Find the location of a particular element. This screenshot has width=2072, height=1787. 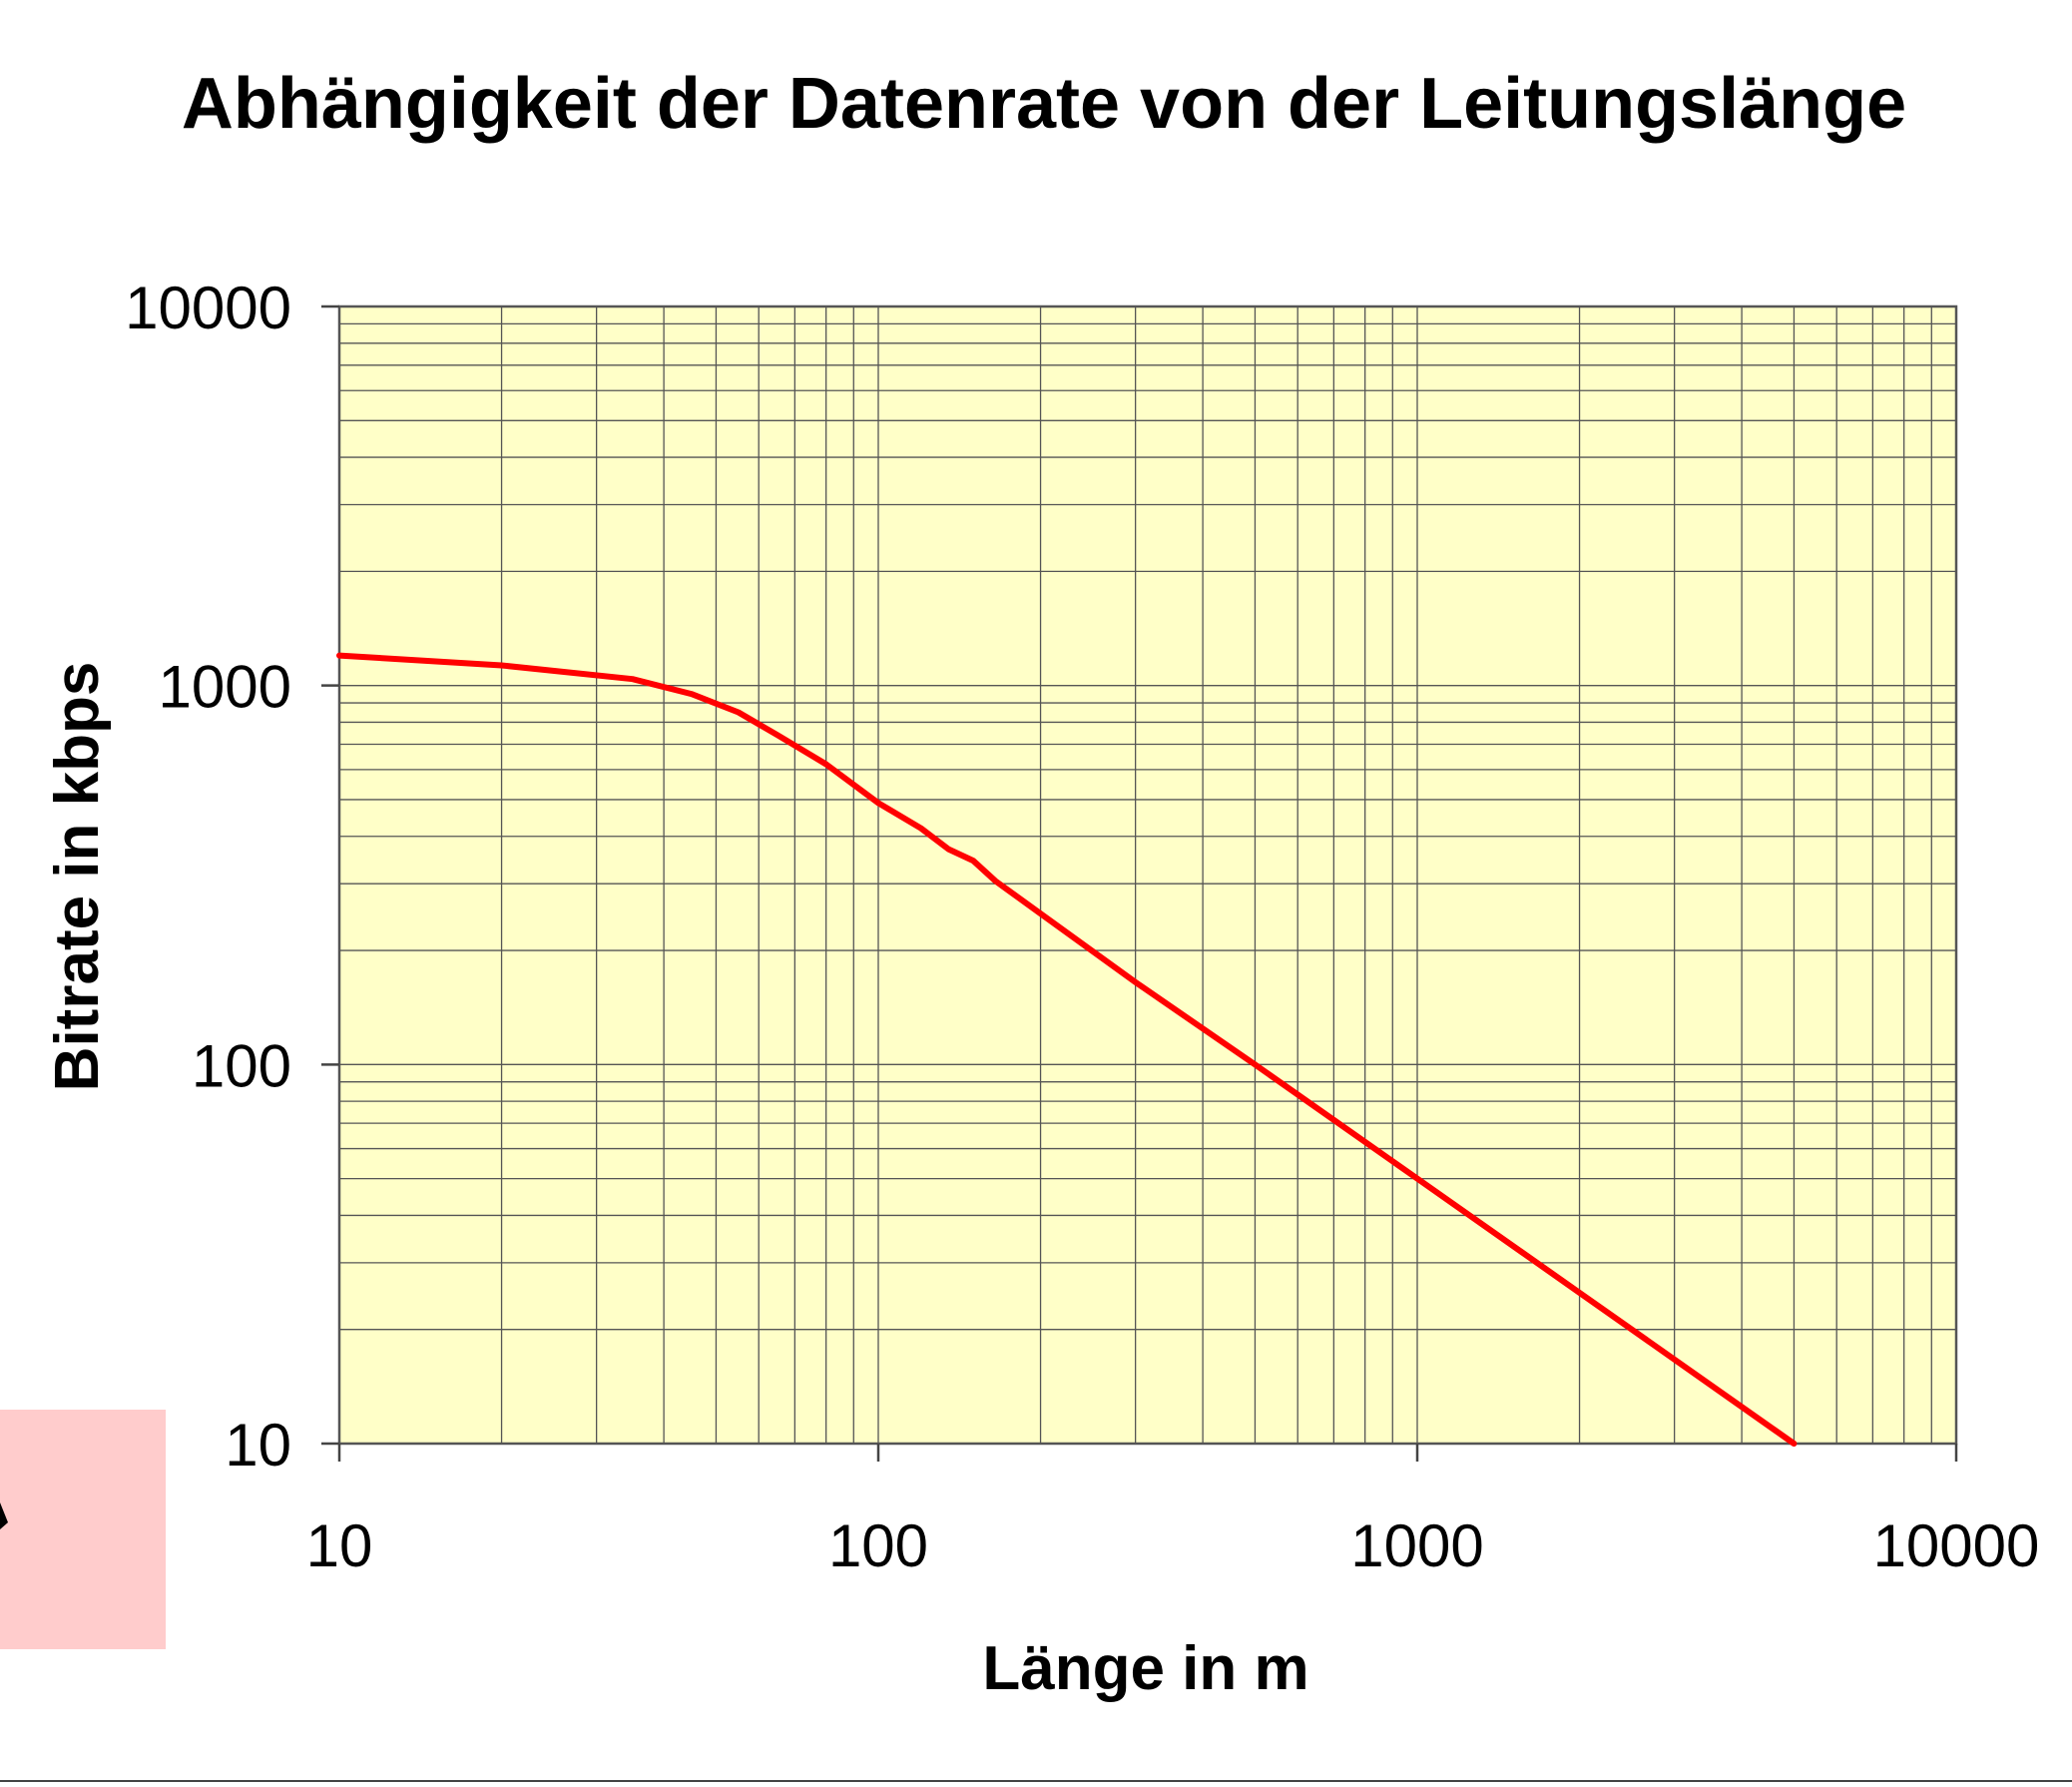

decoration-box is located at coordinates (83, 1529).